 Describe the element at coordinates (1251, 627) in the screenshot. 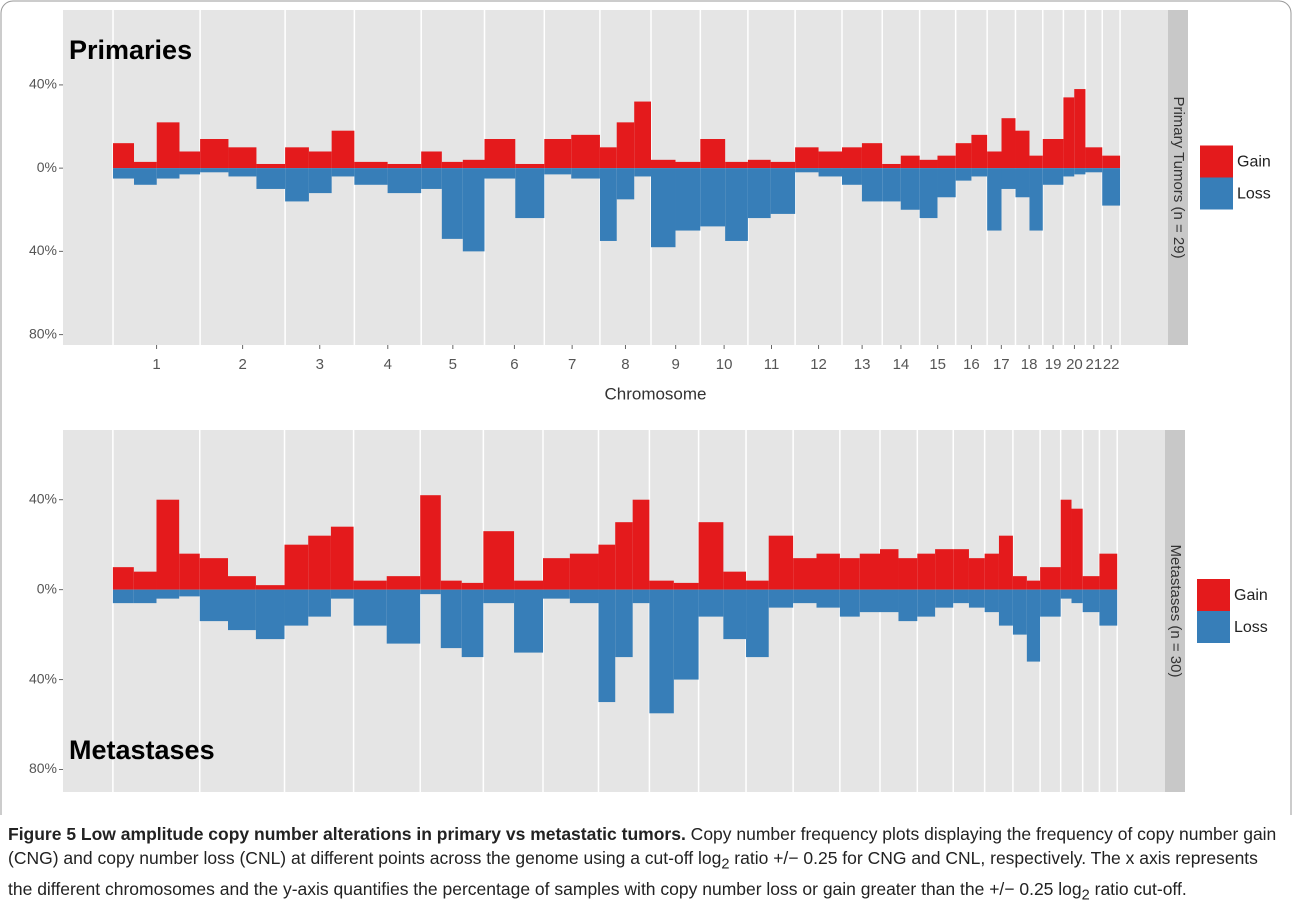

I see `legend-label: Loss` at that location.